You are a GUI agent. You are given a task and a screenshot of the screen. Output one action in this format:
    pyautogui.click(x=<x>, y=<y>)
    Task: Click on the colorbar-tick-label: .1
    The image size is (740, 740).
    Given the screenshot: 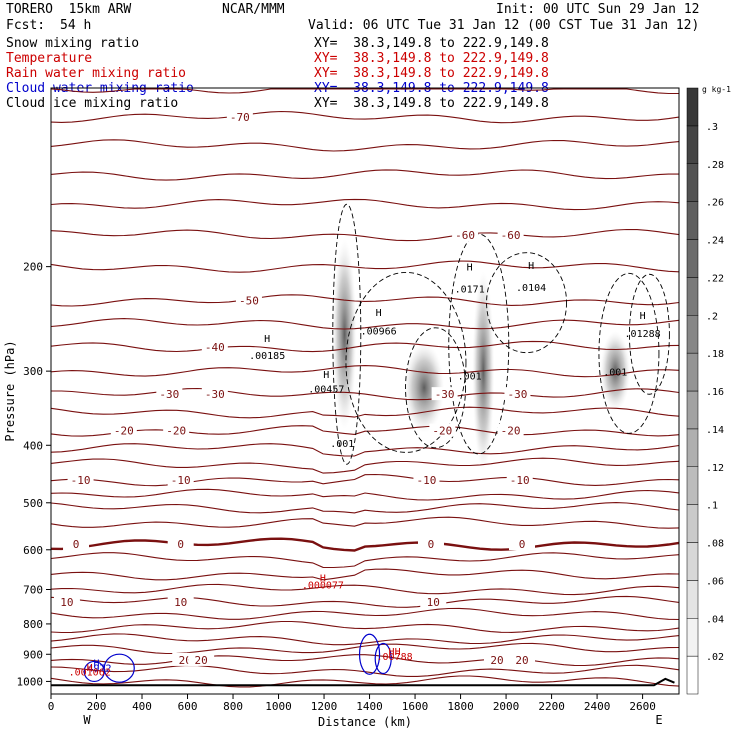 What is the action you would take?
    pyautogui.click(x=712, y=506)
    